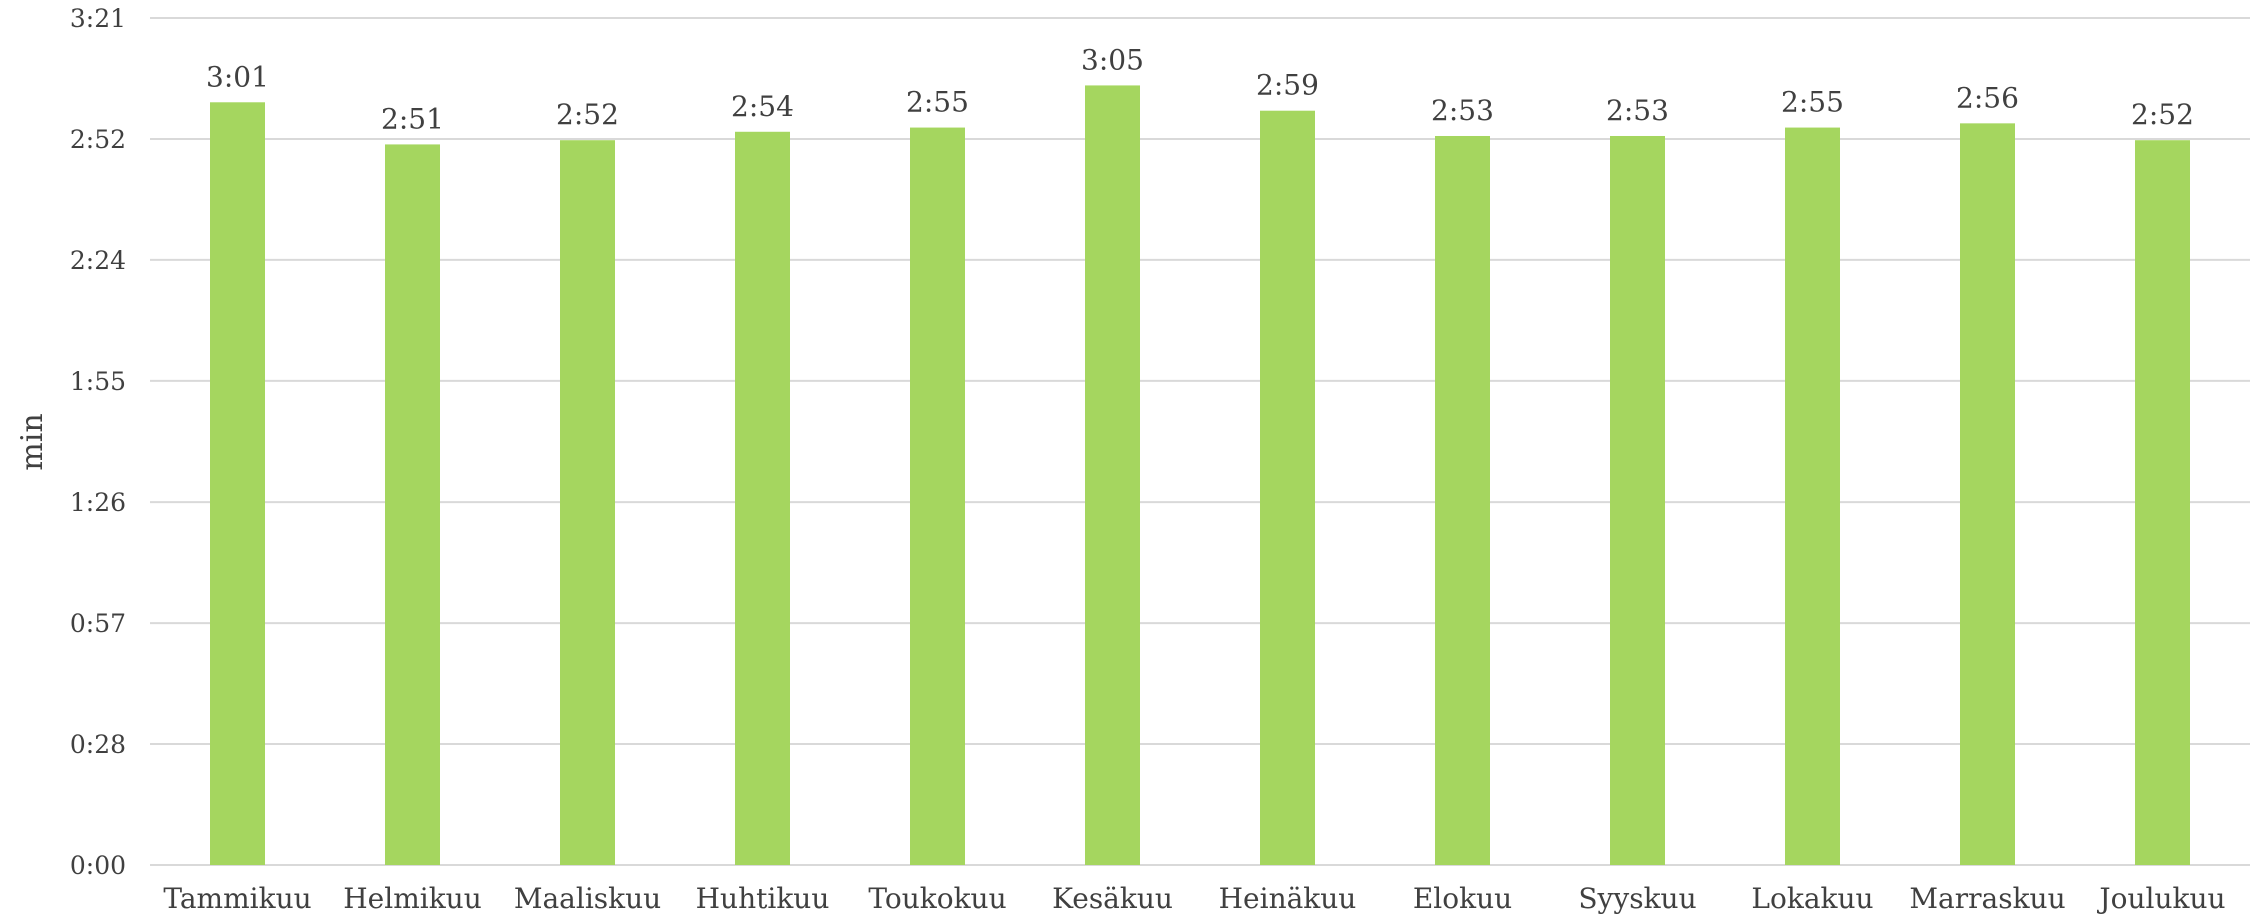  What do you see at coordinates (587, 898) in the screenshot?
I see `x-category-label: Maaliskuu` at bounding box center [587, 898].